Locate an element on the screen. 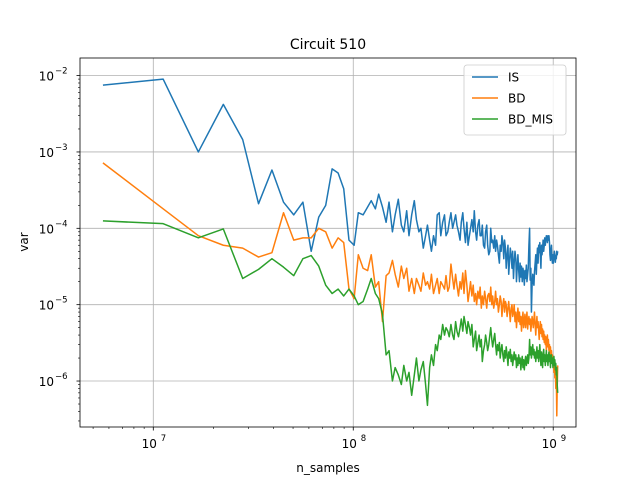  legend-label: BD_MIS is located at coordinates (530, 120).